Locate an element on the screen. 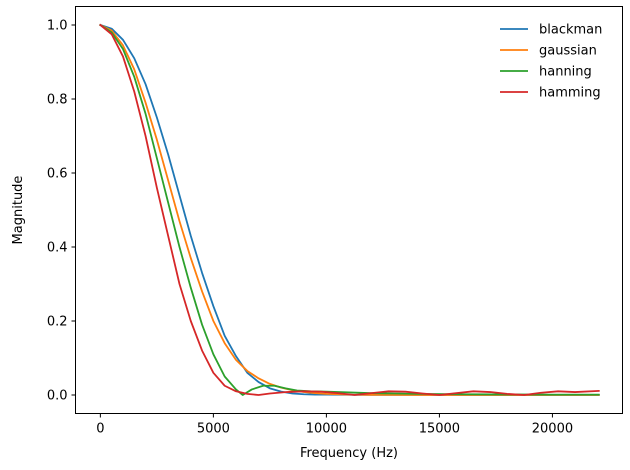 This screenshot has height=470, width=630. x-tick-label: 5000 is located at coordinates (213, 429).